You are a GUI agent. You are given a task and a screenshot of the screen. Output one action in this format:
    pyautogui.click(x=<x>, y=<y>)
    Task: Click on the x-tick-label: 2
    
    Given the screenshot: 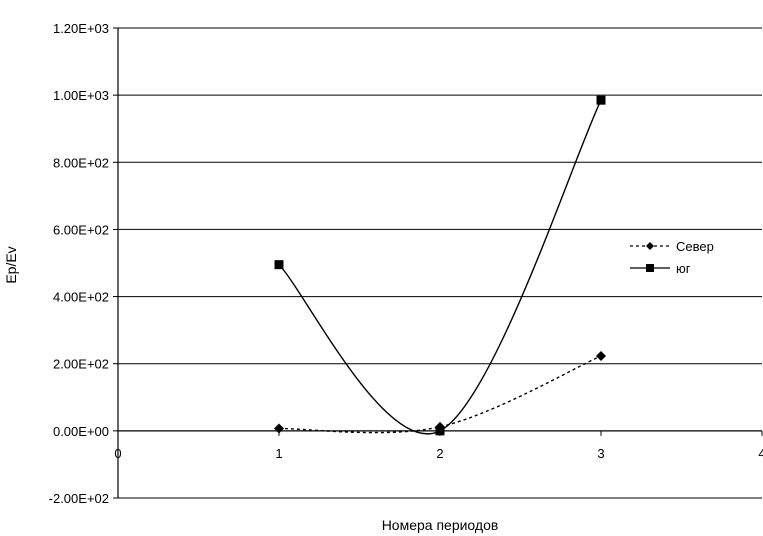 What is the action you would take?
    pyautogui.click(x=439, y=453)
    